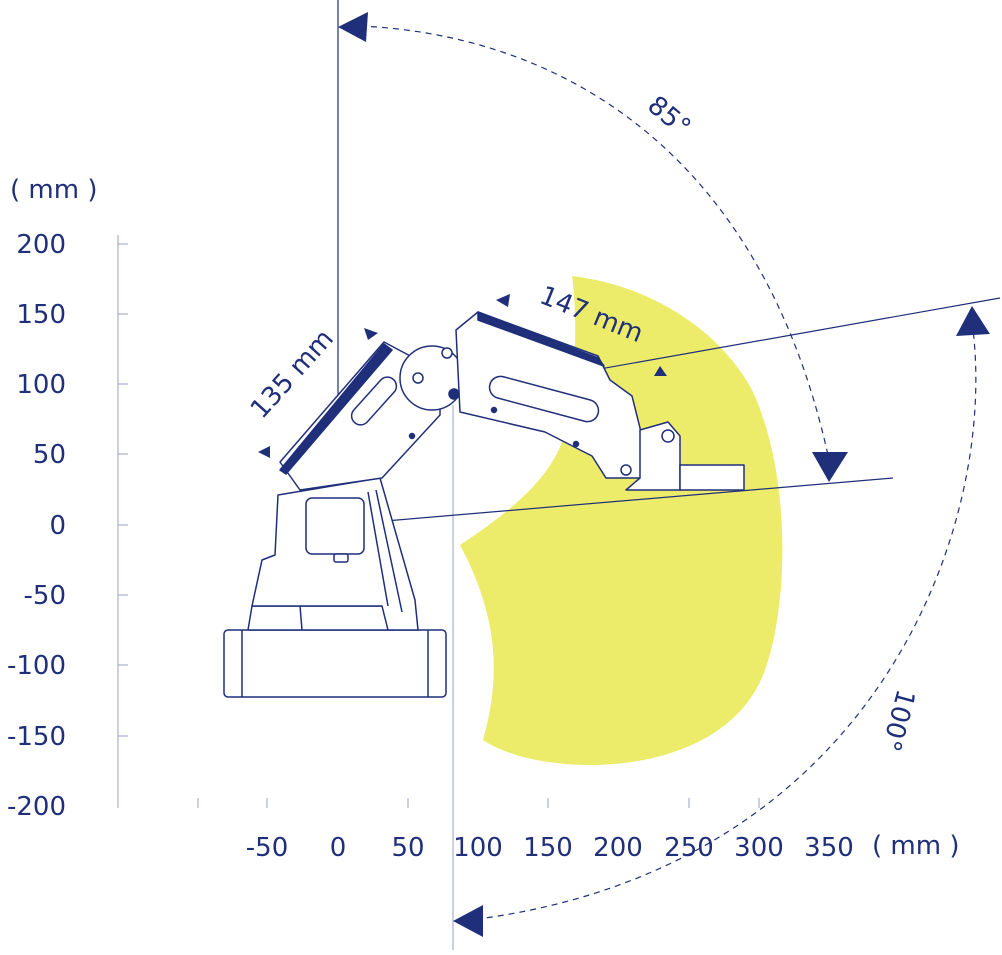 The height and width of the screenshot is (955, 1002). I want to click on arc-arrow-top, so click(353, 27).